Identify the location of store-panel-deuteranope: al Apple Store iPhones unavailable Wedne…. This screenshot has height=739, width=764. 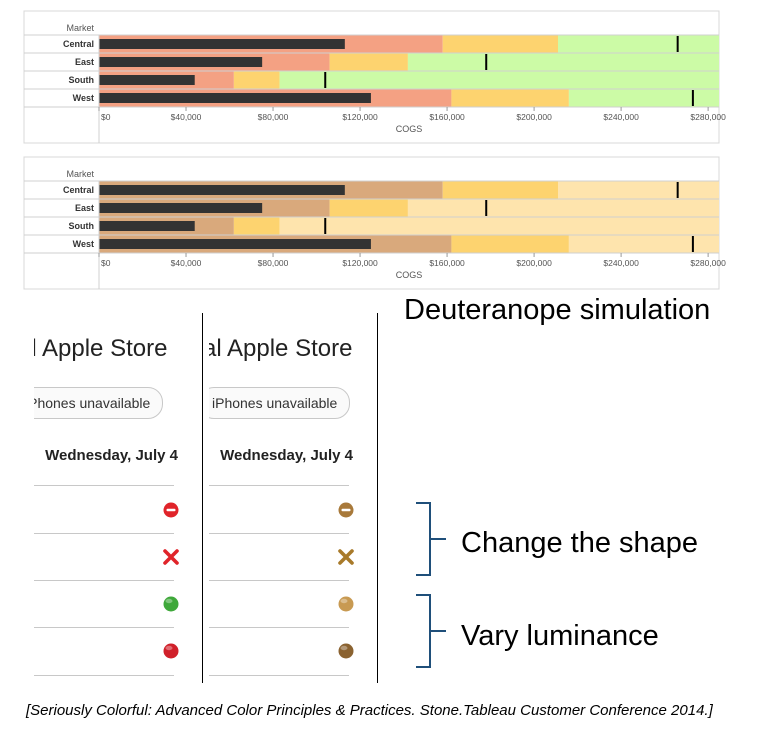
(293, 498).